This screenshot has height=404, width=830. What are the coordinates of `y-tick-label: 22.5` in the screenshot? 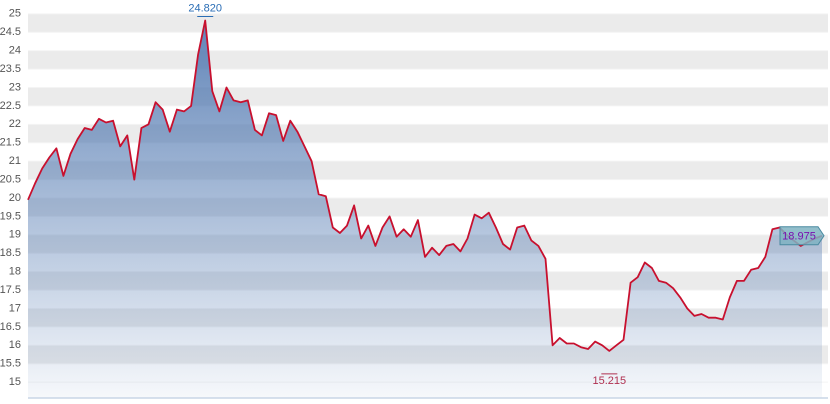 It's located at (10, 106).